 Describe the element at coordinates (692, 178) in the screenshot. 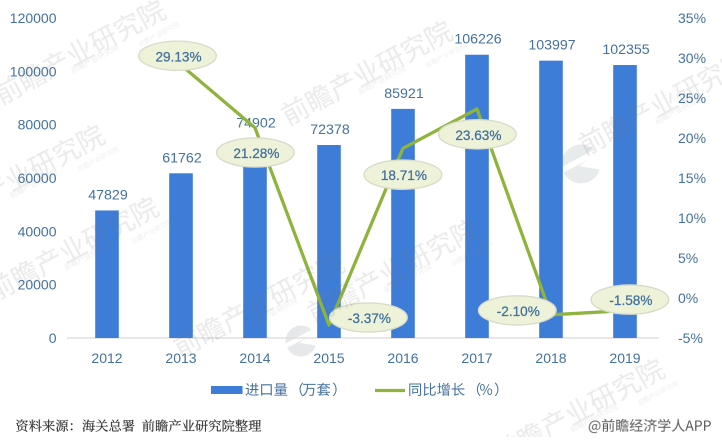

I see `svg-text: 15%` at that location.